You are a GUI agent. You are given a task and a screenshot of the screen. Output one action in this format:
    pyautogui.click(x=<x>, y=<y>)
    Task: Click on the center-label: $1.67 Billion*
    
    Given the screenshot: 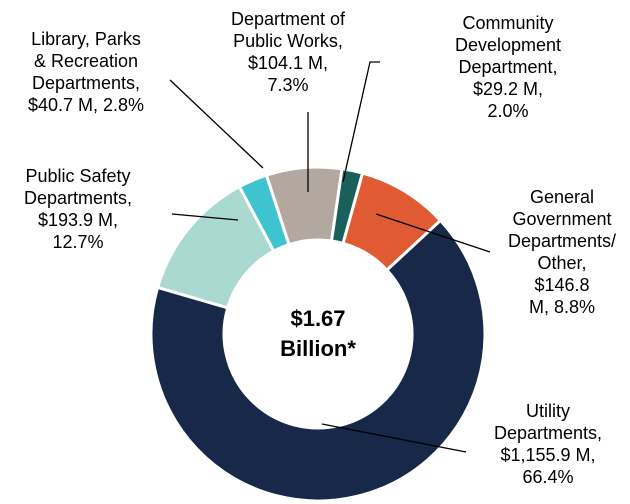 What is the action you would take?
    pyautogui.click(x=318, y=333)
    